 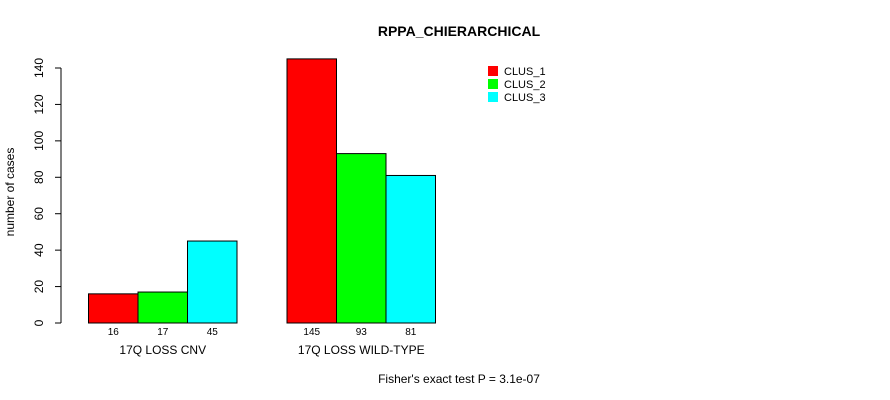 What do you see at coordinates (262, 332) in the screenshot?
I see `bar-value-labels: 16 17 45 145 93 81` at bounding box center [262, 332].